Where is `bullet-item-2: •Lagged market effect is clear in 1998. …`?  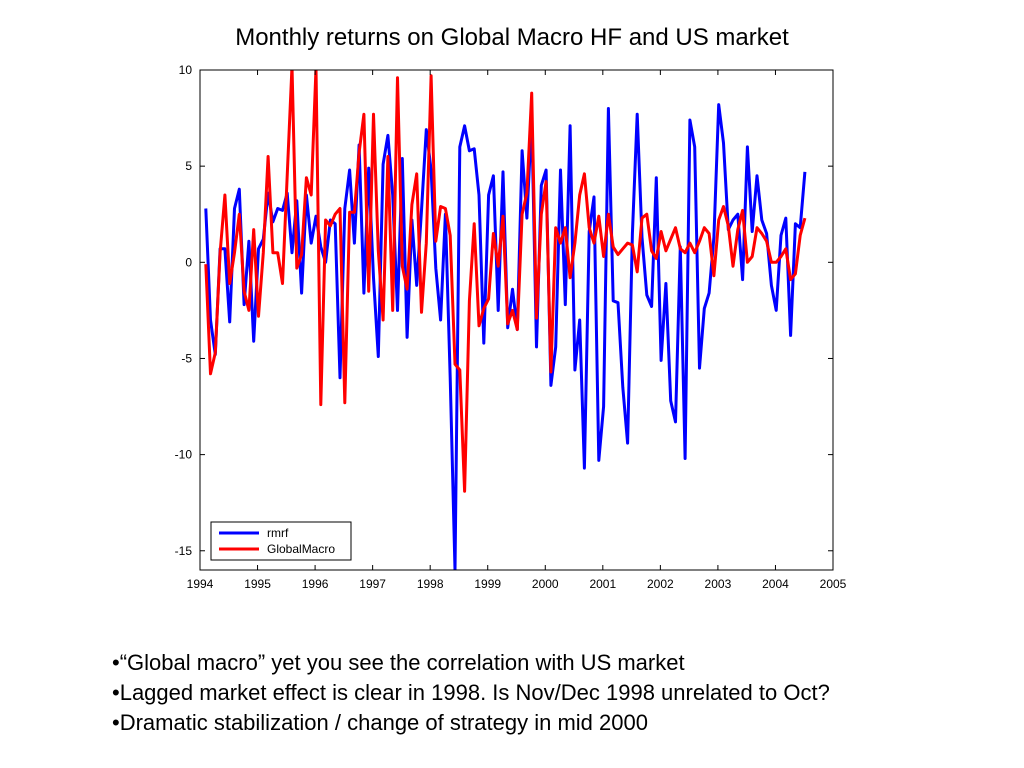
bullet-item-2: •Lagged market effect is clear in 1998. … is located at coordinates (471, 692).